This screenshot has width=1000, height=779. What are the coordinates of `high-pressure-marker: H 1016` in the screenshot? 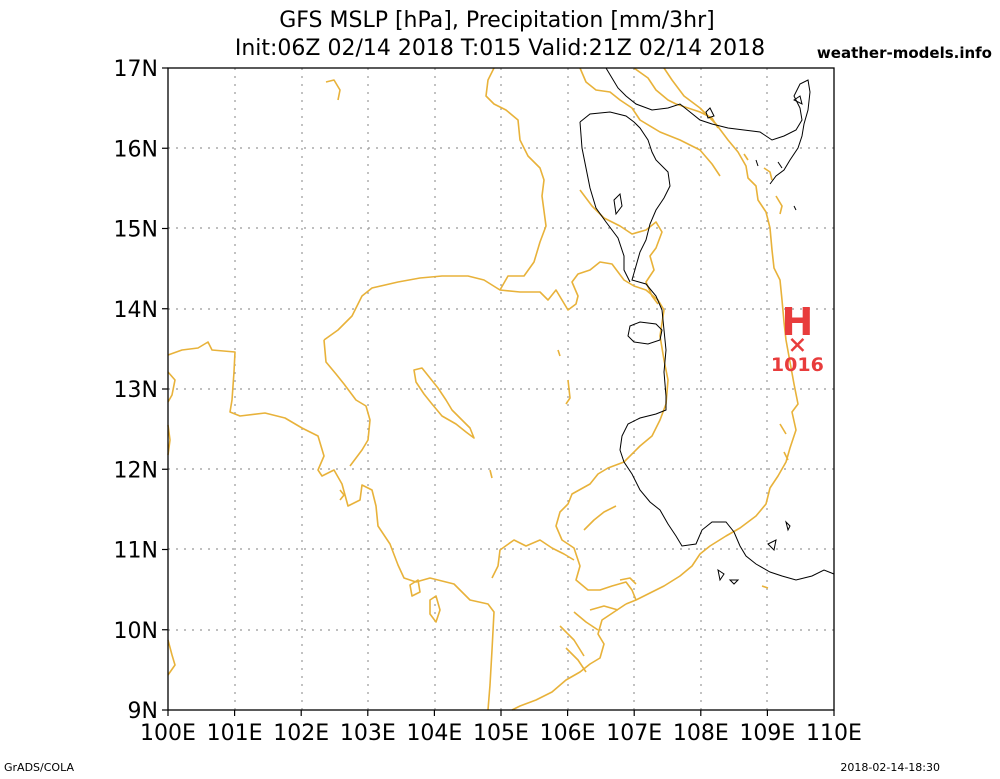 It's located at (797, 338).